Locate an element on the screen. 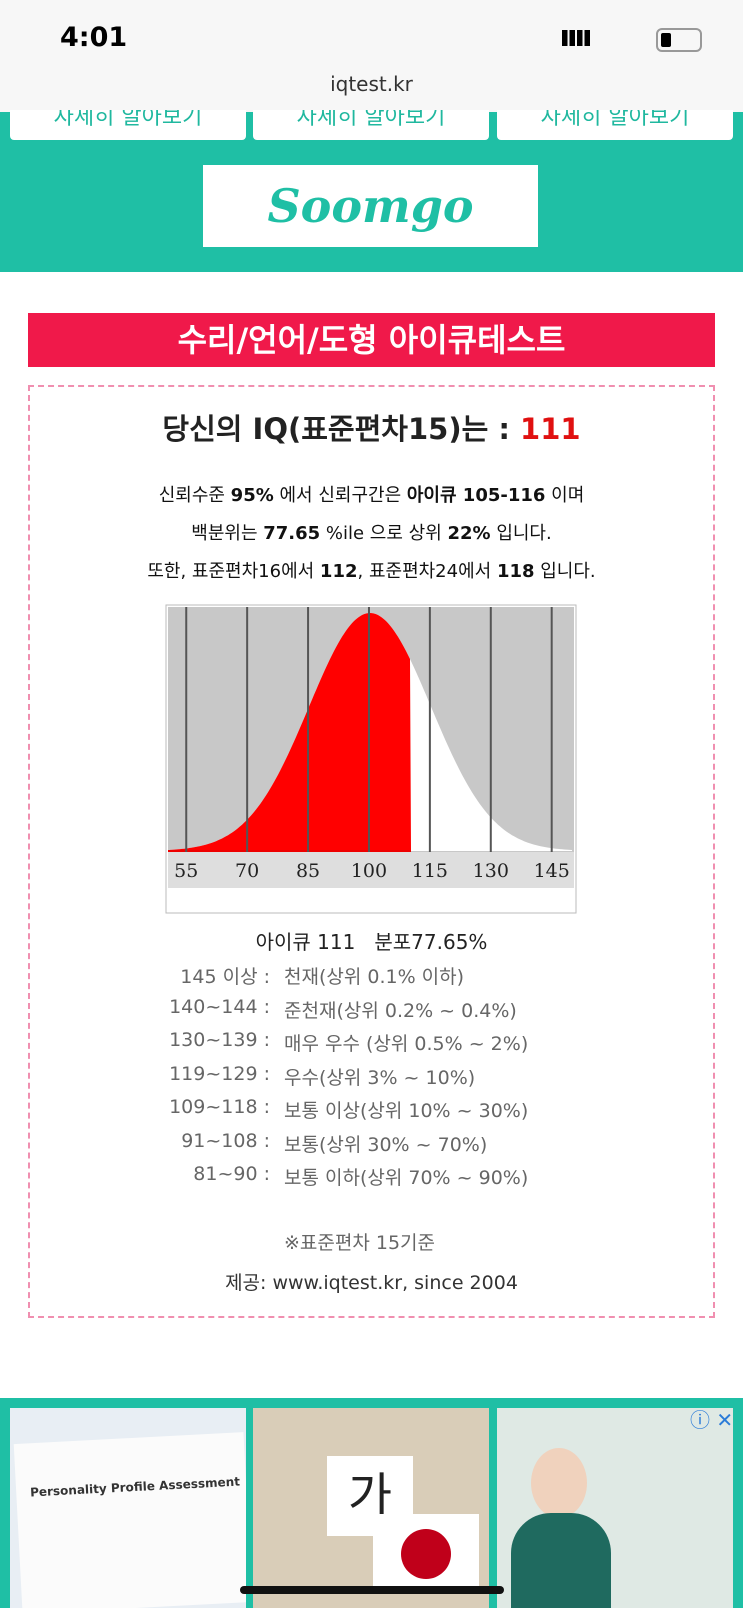 This screenshot has width=743, height=1608. ad-card-text: 가 is located at coordinates (370, 1496).